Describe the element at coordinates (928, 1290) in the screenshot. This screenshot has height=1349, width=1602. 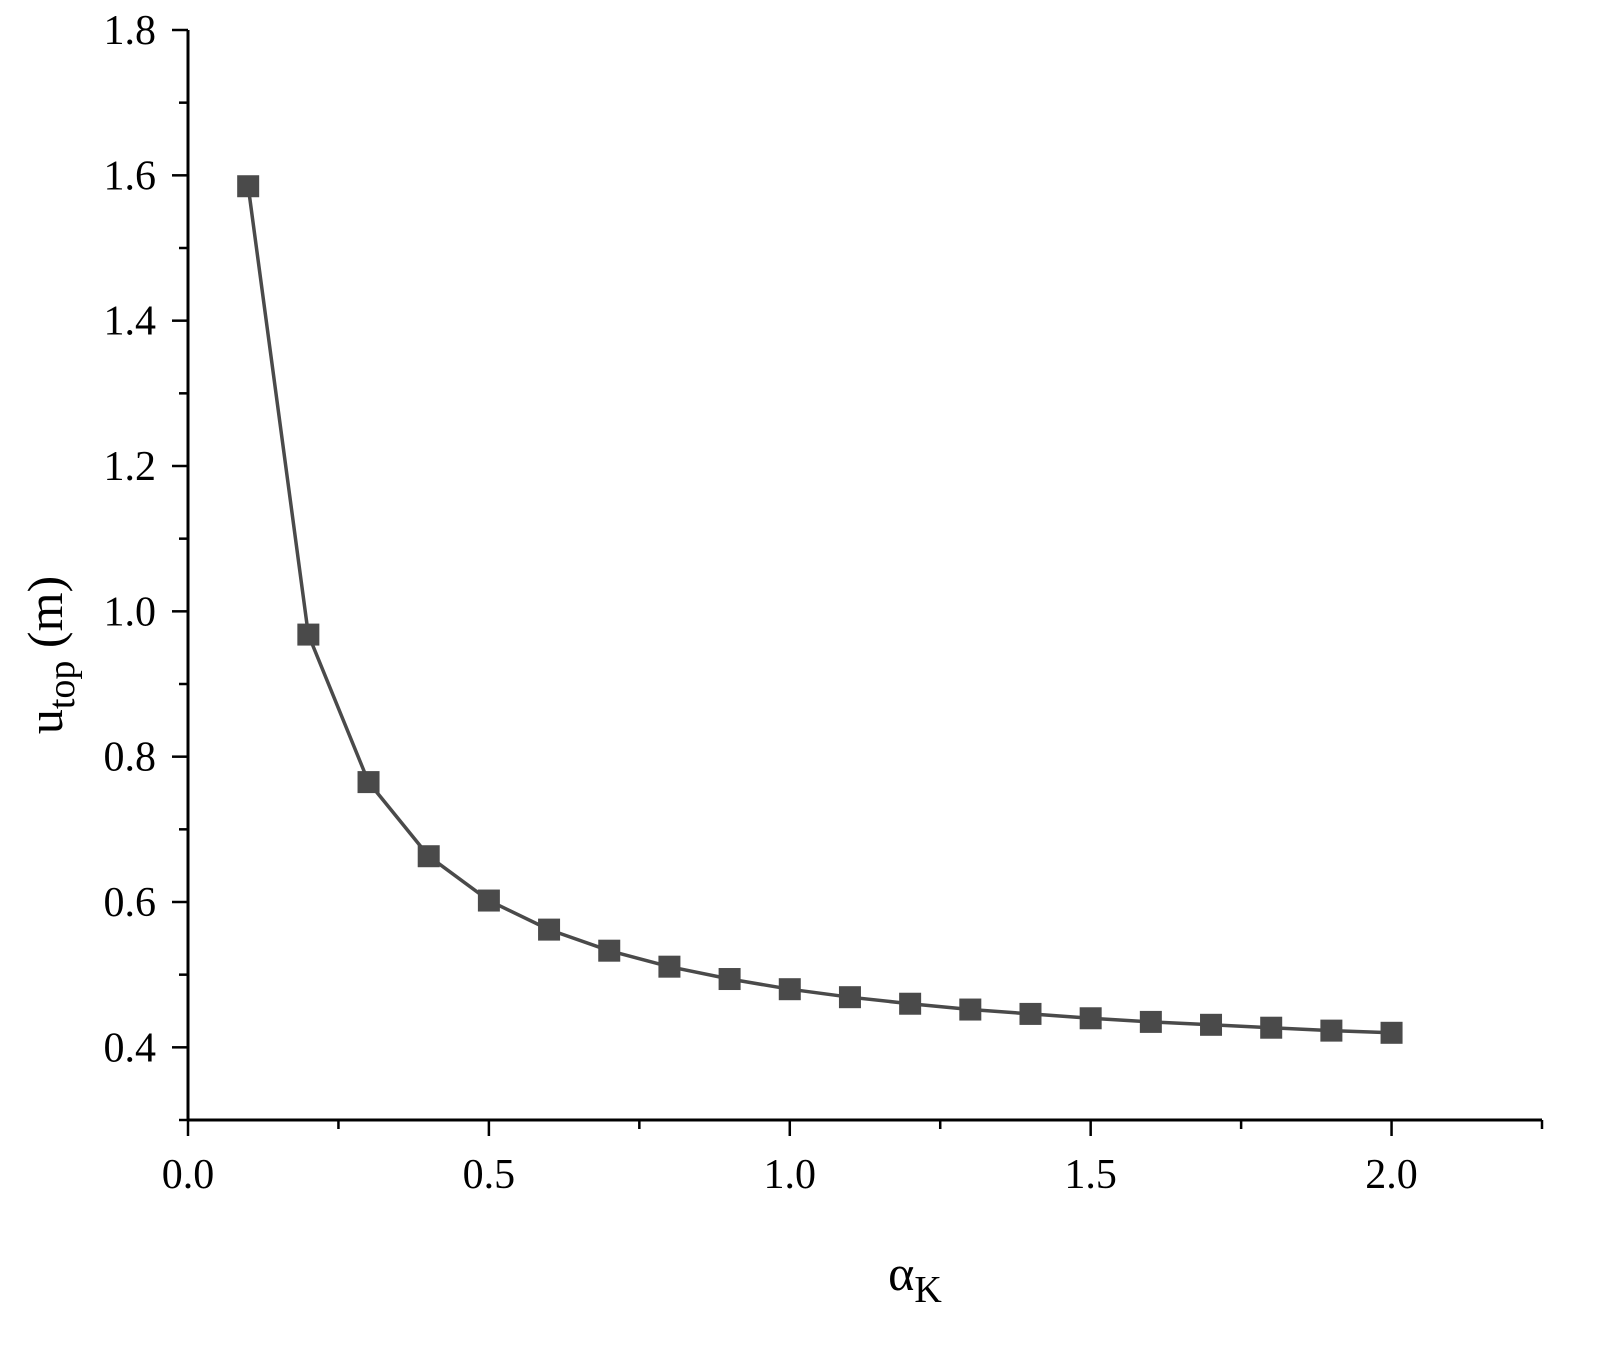
I see `x-axis-title-sub: K` at that location.